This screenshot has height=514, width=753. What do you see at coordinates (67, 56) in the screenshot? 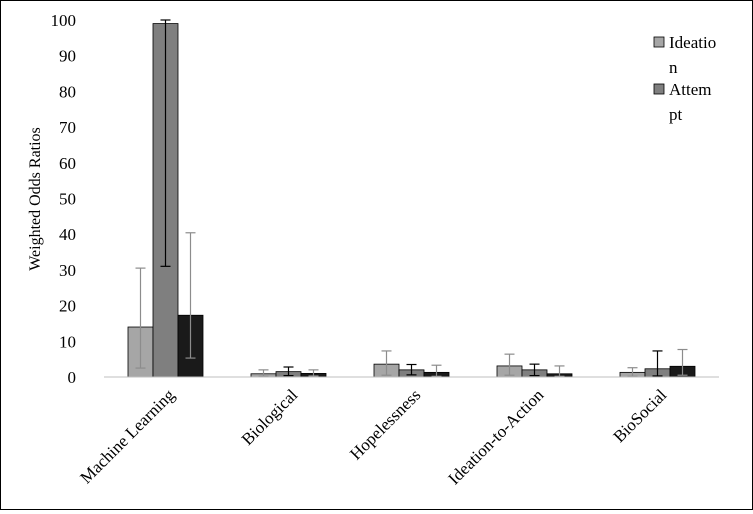
I see `y-tick-label: 90` at bounding box center [67, 56].